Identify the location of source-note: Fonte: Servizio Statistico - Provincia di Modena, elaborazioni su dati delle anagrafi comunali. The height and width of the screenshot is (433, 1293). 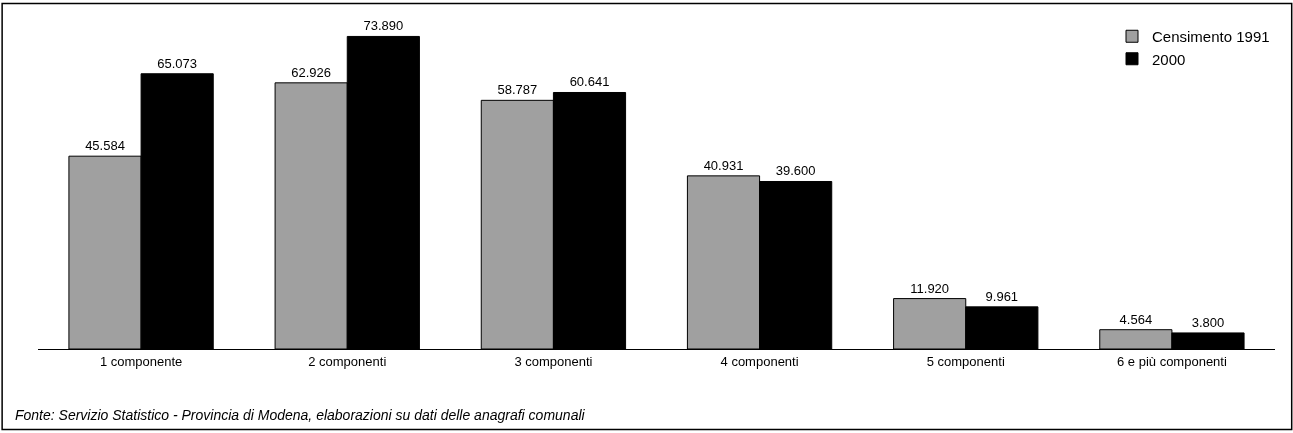
(300, 415).